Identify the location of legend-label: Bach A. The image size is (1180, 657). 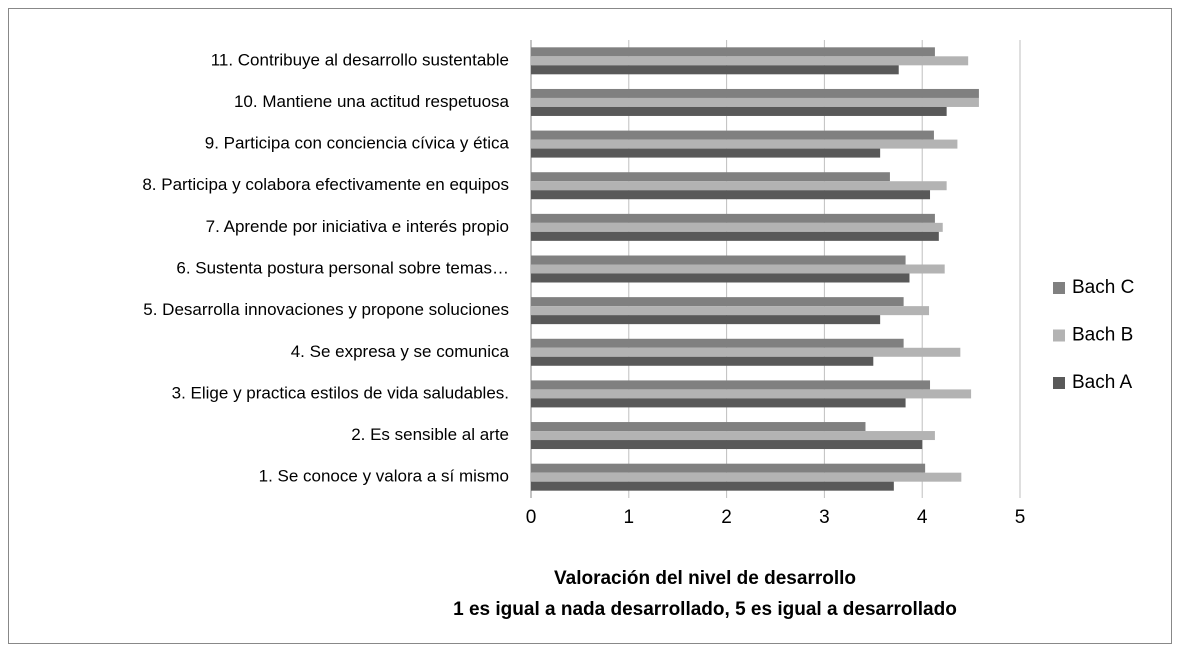
(1102, 382).